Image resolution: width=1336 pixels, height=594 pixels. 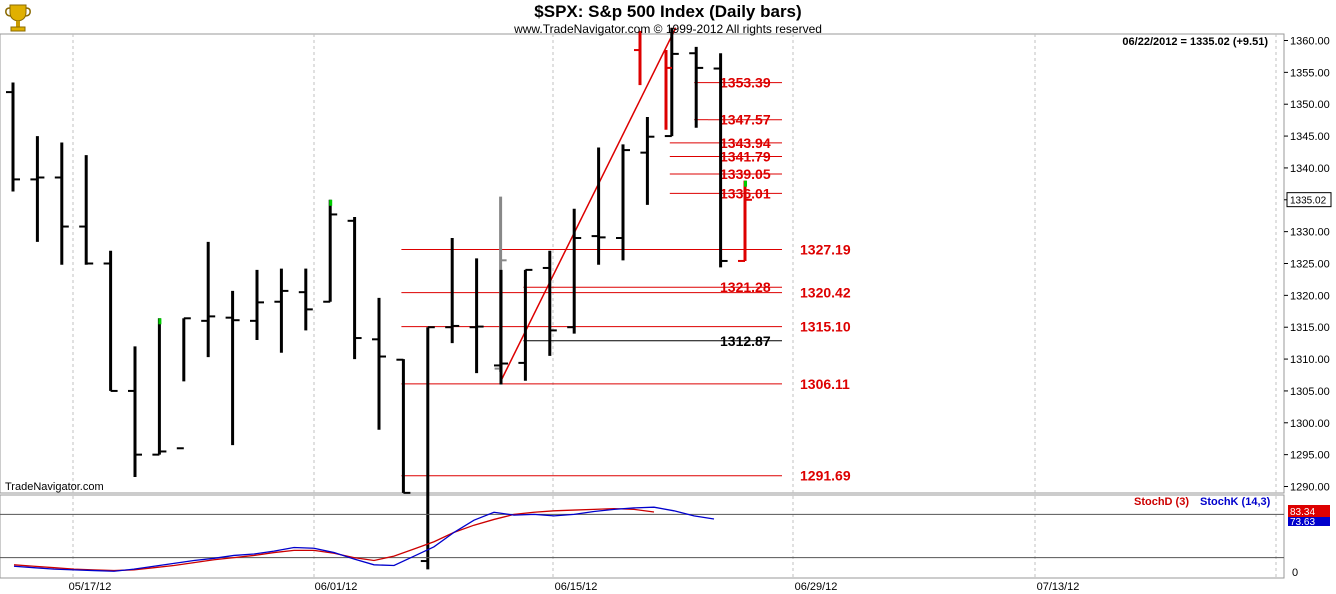 I want to click on x-tick-label: 06/01/12, so click(x=336, y=587).